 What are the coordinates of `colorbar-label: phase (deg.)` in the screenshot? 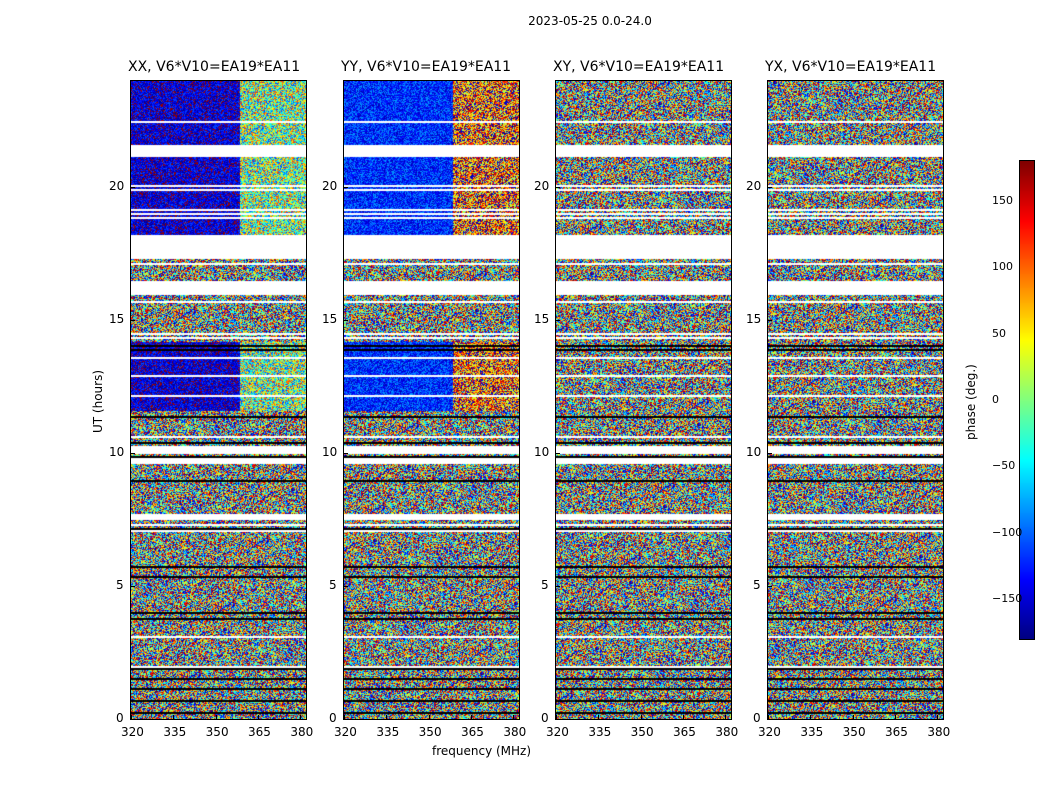 It's located at (971, 402).